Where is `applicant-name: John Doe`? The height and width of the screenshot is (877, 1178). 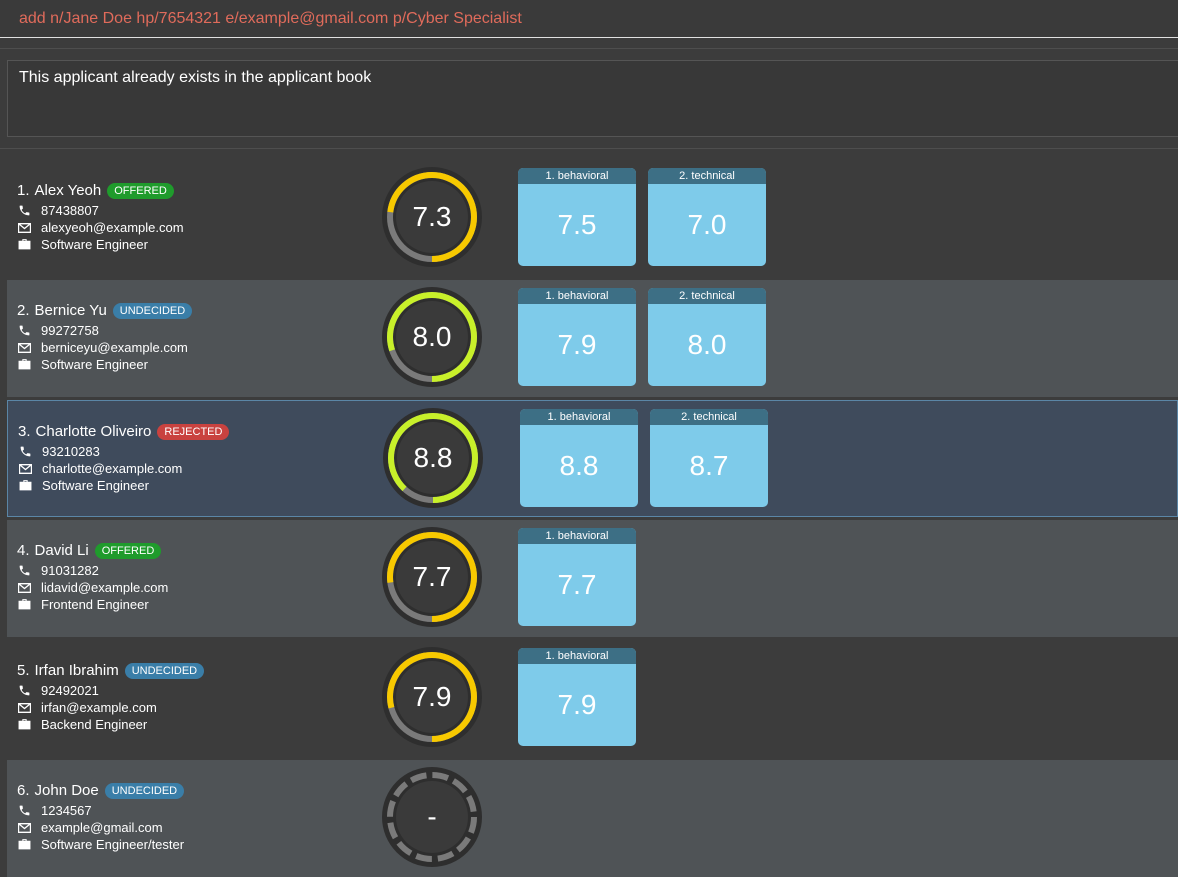
applicant-name: John Doe is located at coordinates (66, 790).